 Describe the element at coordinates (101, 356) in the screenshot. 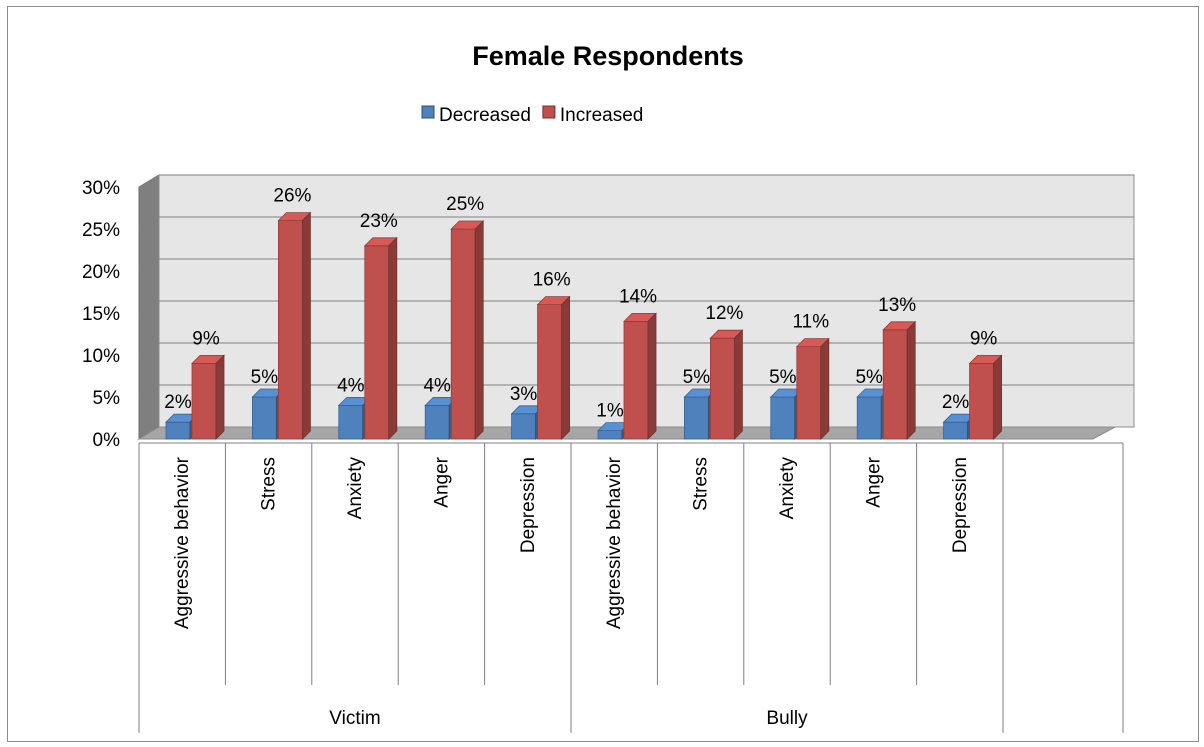

I see `y-tick-label: 10%` at that location.